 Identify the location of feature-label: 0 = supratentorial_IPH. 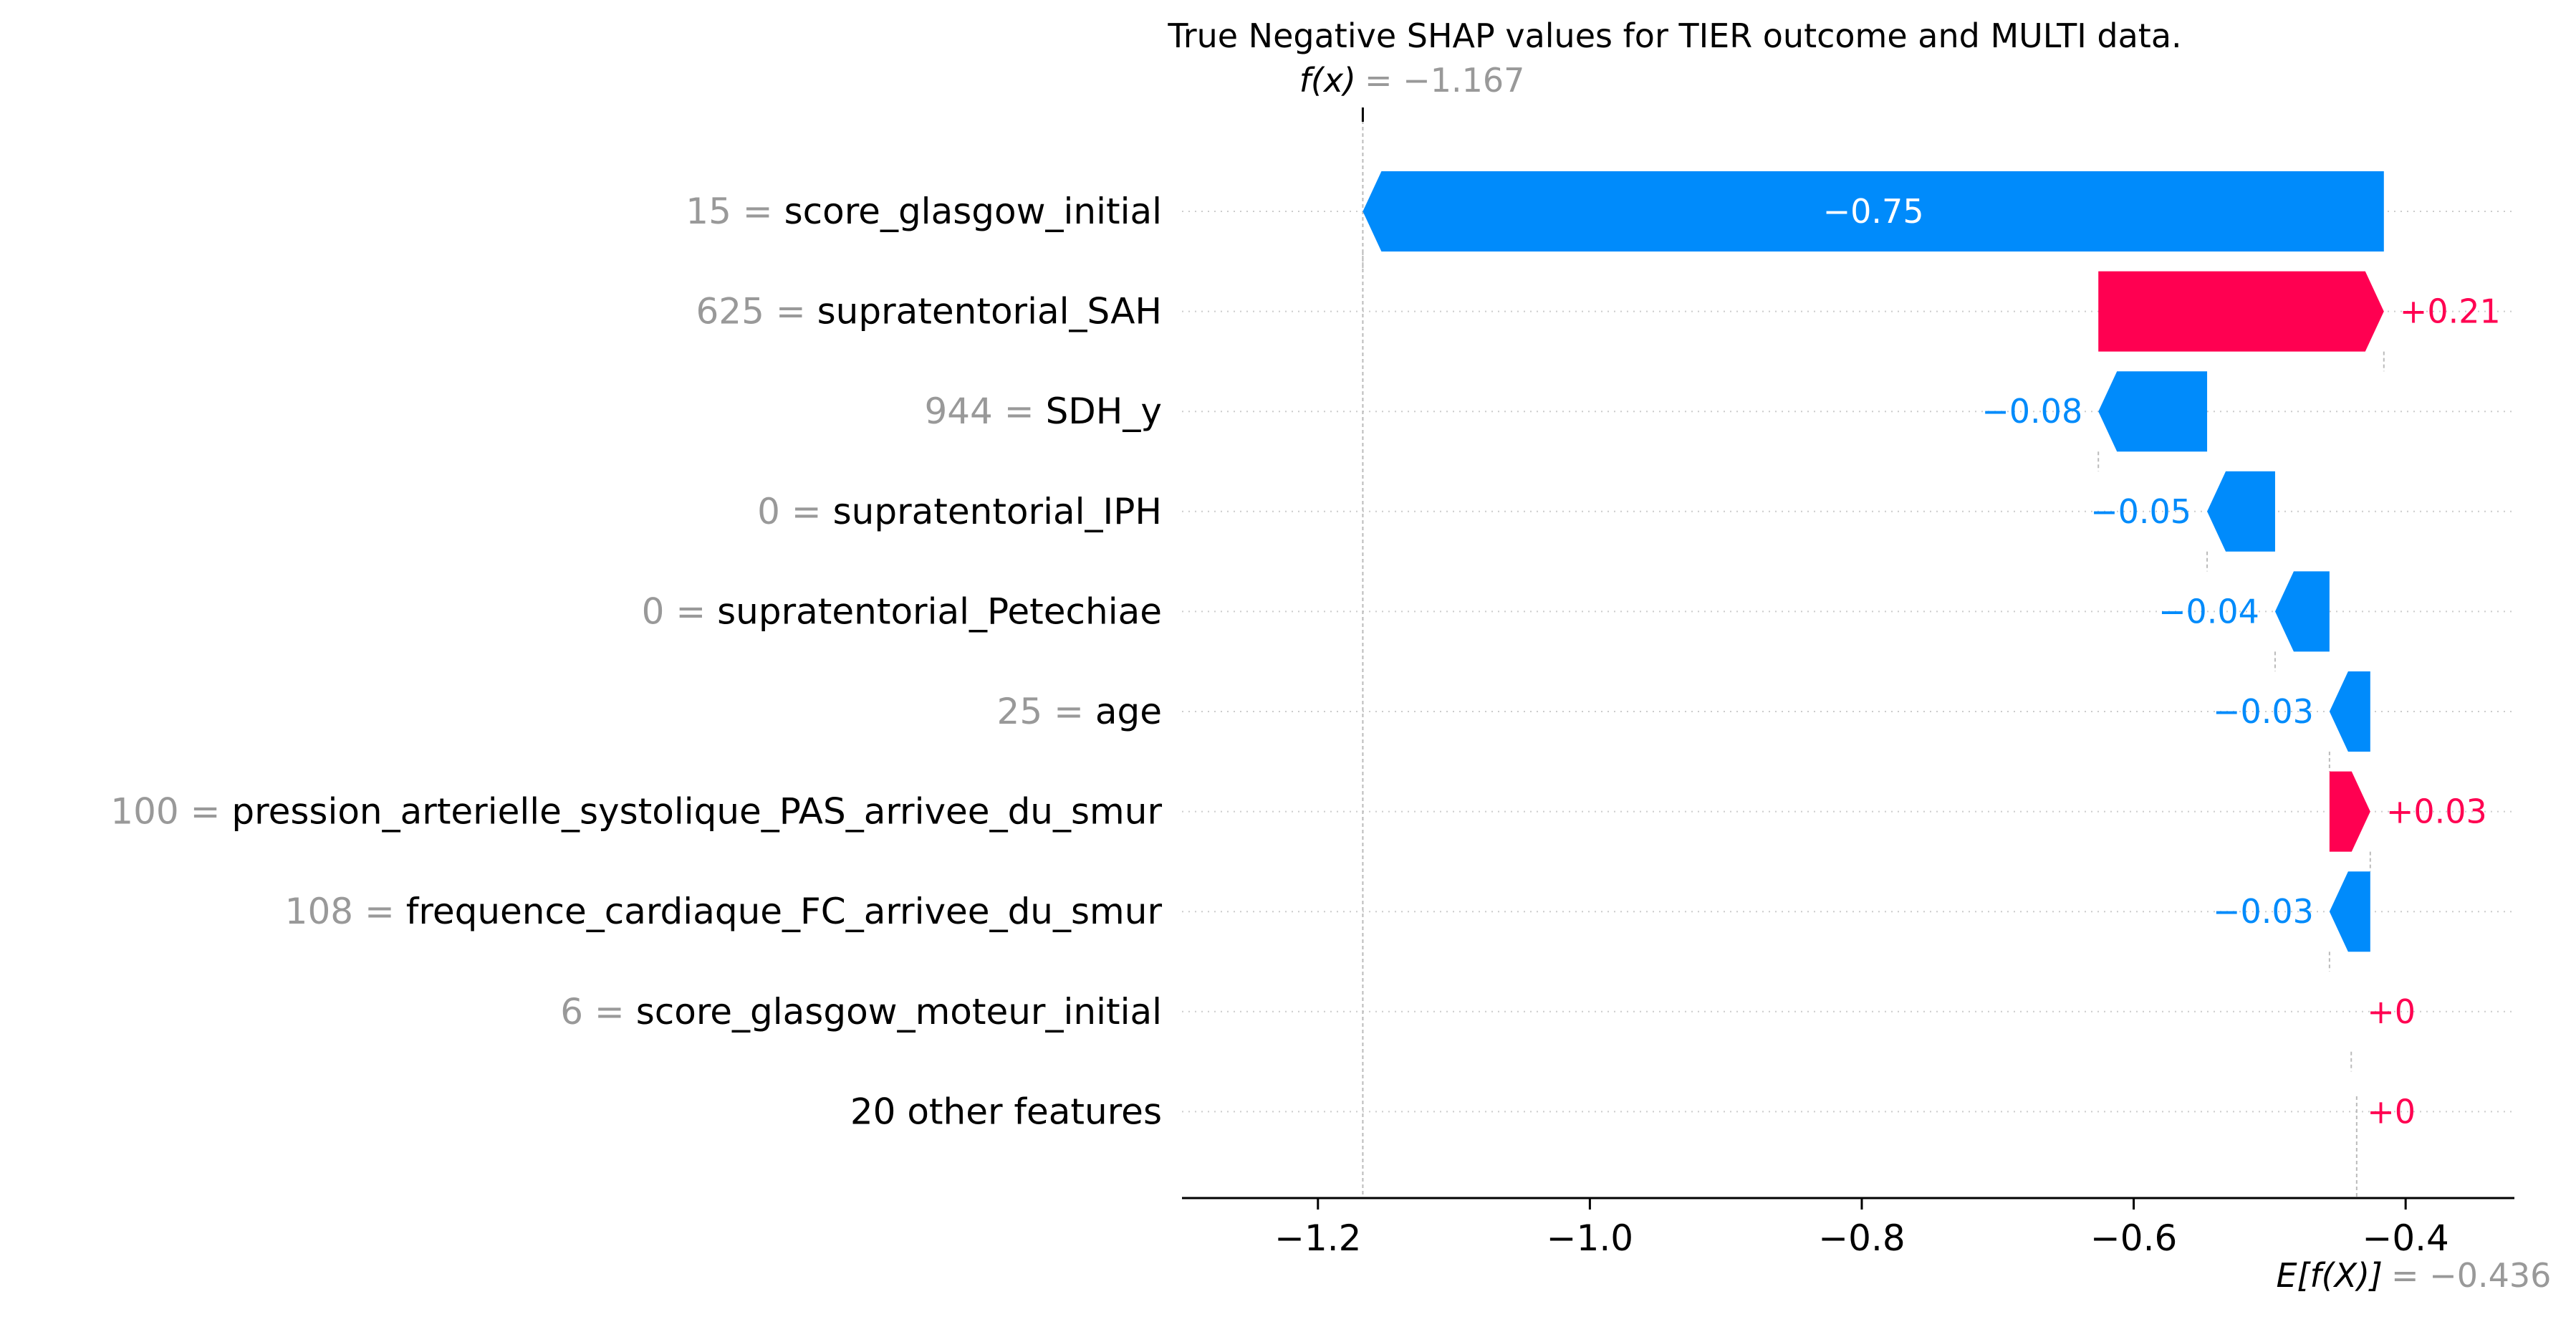
(960, 511).